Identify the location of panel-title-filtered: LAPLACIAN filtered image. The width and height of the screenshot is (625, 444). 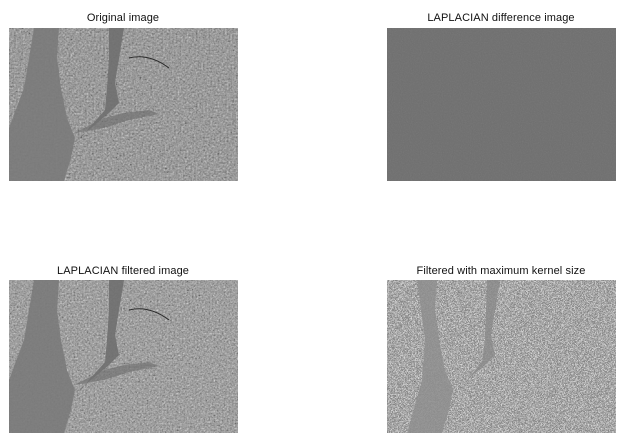
(122, 271).